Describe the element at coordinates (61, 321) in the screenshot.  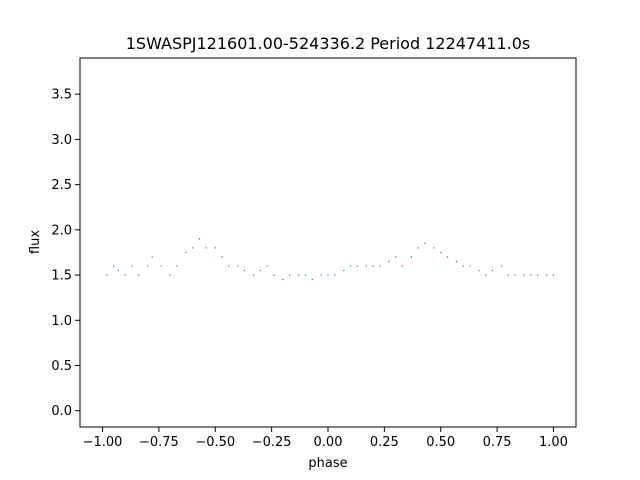
I see `y-tick-label: 1.0` at that location.